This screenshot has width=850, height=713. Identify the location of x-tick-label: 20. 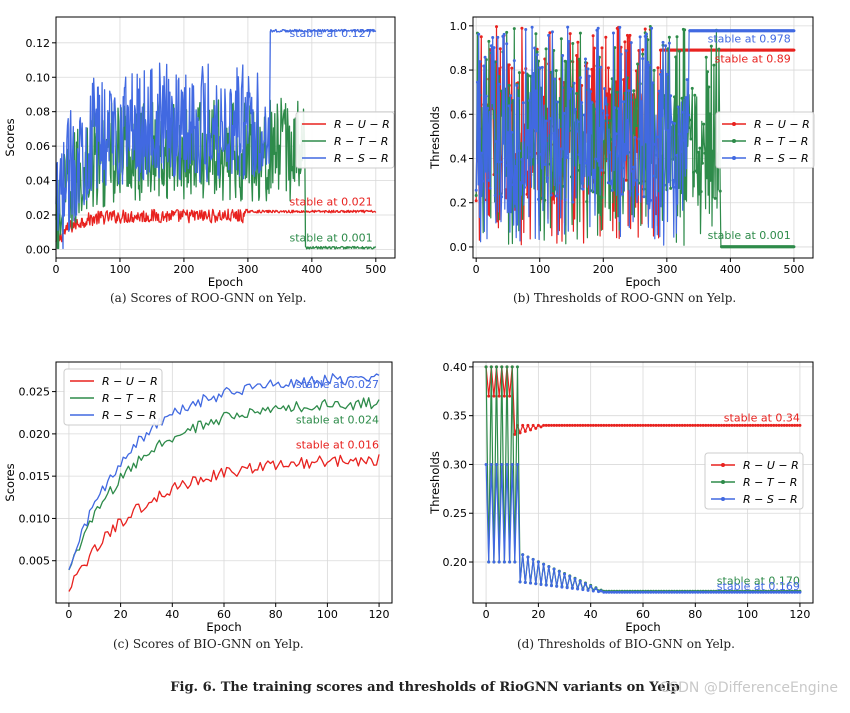
(538, 614).